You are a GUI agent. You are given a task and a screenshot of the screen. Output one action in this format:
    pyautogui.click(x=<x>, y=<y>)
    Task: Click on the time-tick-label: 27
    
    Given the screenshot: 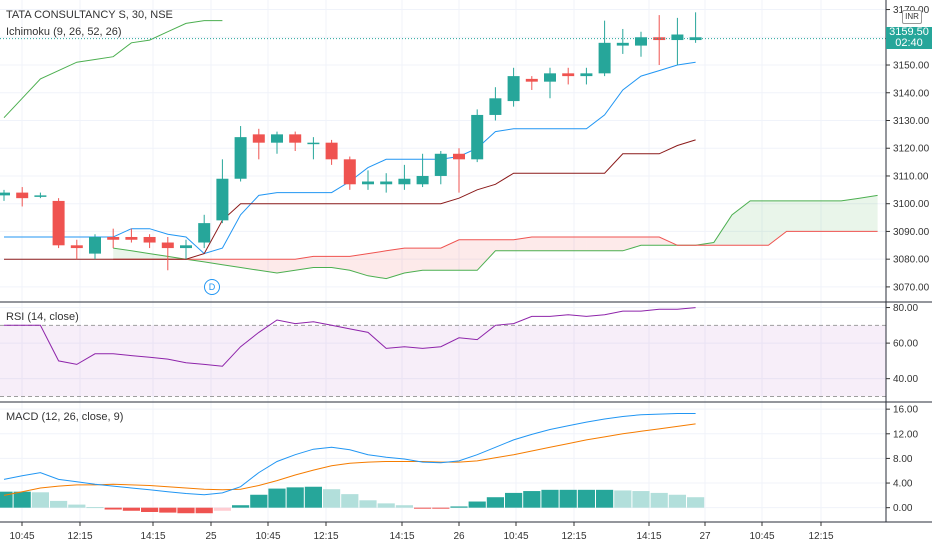 What is the action you would take?
    pyautogui.click(x=705, y=536)
    